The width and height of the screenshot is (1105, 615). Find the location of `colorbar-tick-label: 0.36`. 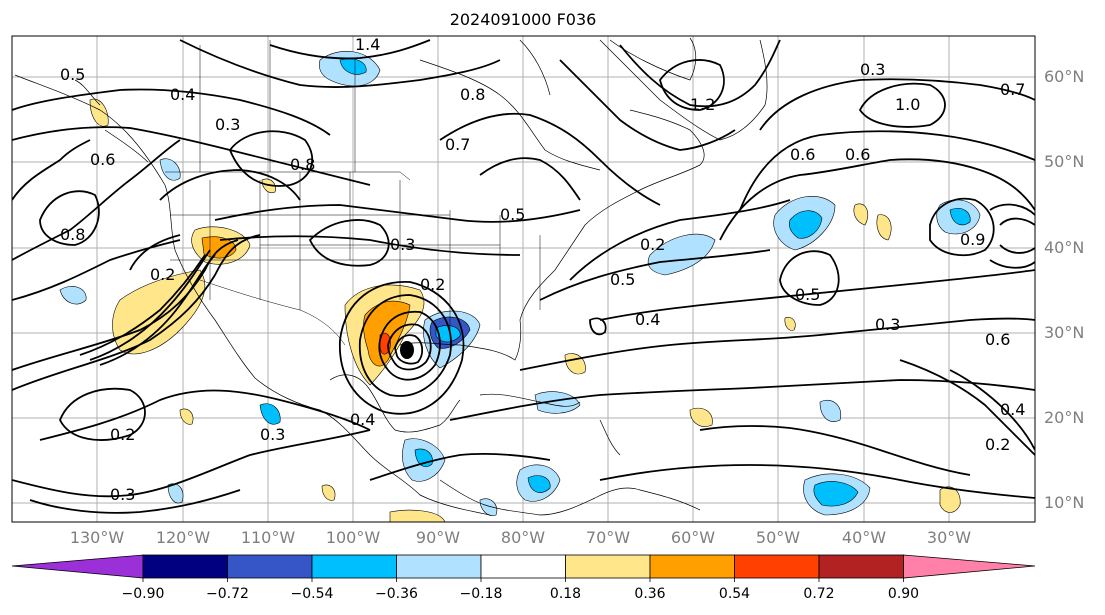

colorbar-tick-label: 0.36 is located at coordinates (650, 594).